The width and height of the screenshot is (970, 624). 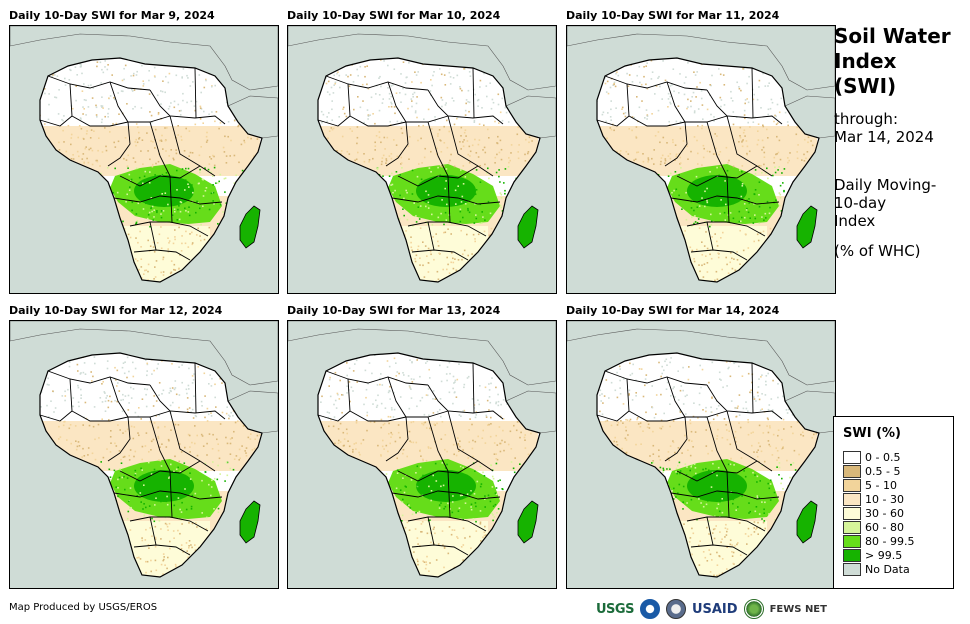 I want to click on through-label: through:, so click(x=866, y=119).